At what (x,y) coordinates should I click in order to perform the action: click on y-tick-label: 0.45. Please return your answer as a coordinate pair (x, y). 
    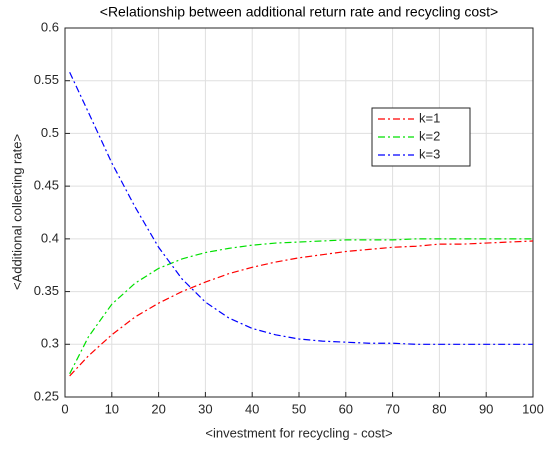
    Looking at the image, I should click on (46, 185).